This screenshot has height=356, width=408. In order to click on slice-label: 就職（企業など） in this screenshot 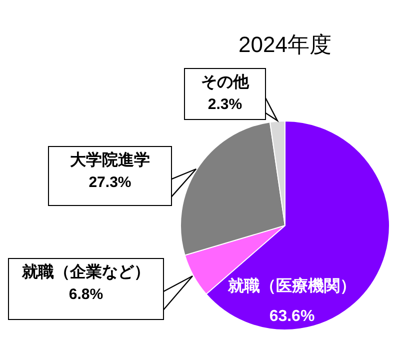, I will do `click(85, 272)`.